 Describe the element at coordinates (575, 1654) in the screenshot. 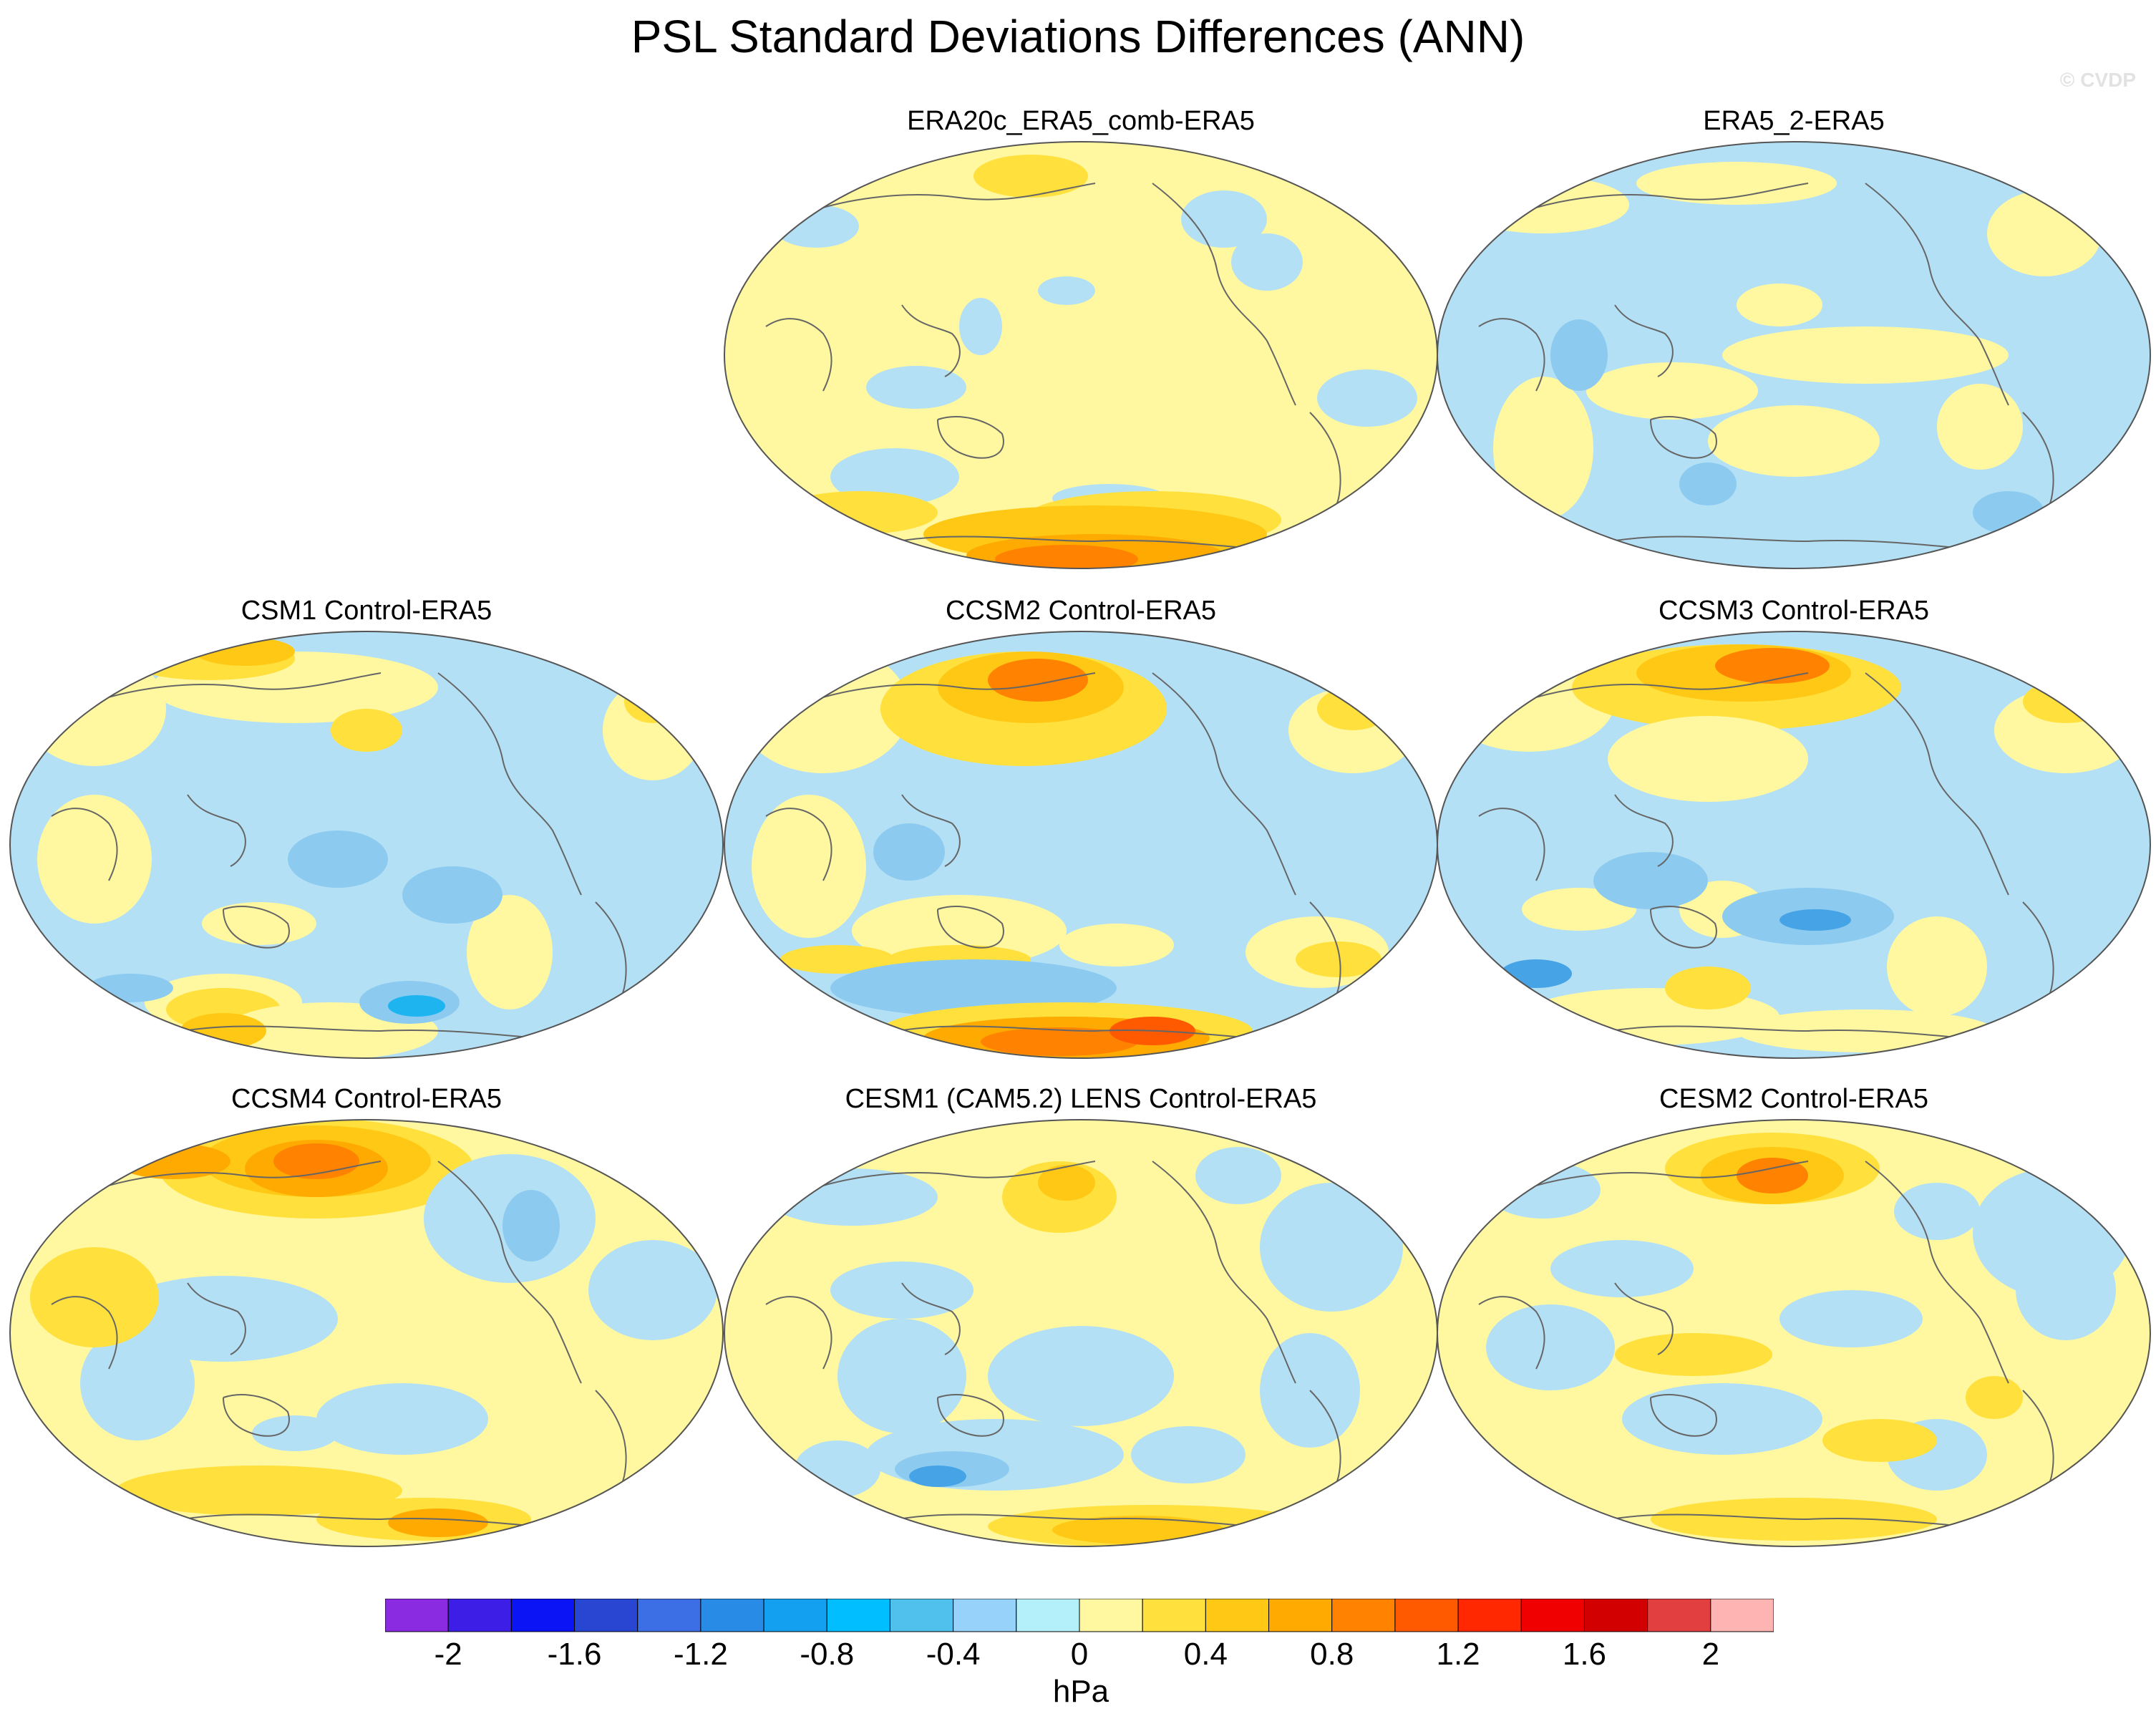

I see `colorbar-tick-label: -1.6` at that location.